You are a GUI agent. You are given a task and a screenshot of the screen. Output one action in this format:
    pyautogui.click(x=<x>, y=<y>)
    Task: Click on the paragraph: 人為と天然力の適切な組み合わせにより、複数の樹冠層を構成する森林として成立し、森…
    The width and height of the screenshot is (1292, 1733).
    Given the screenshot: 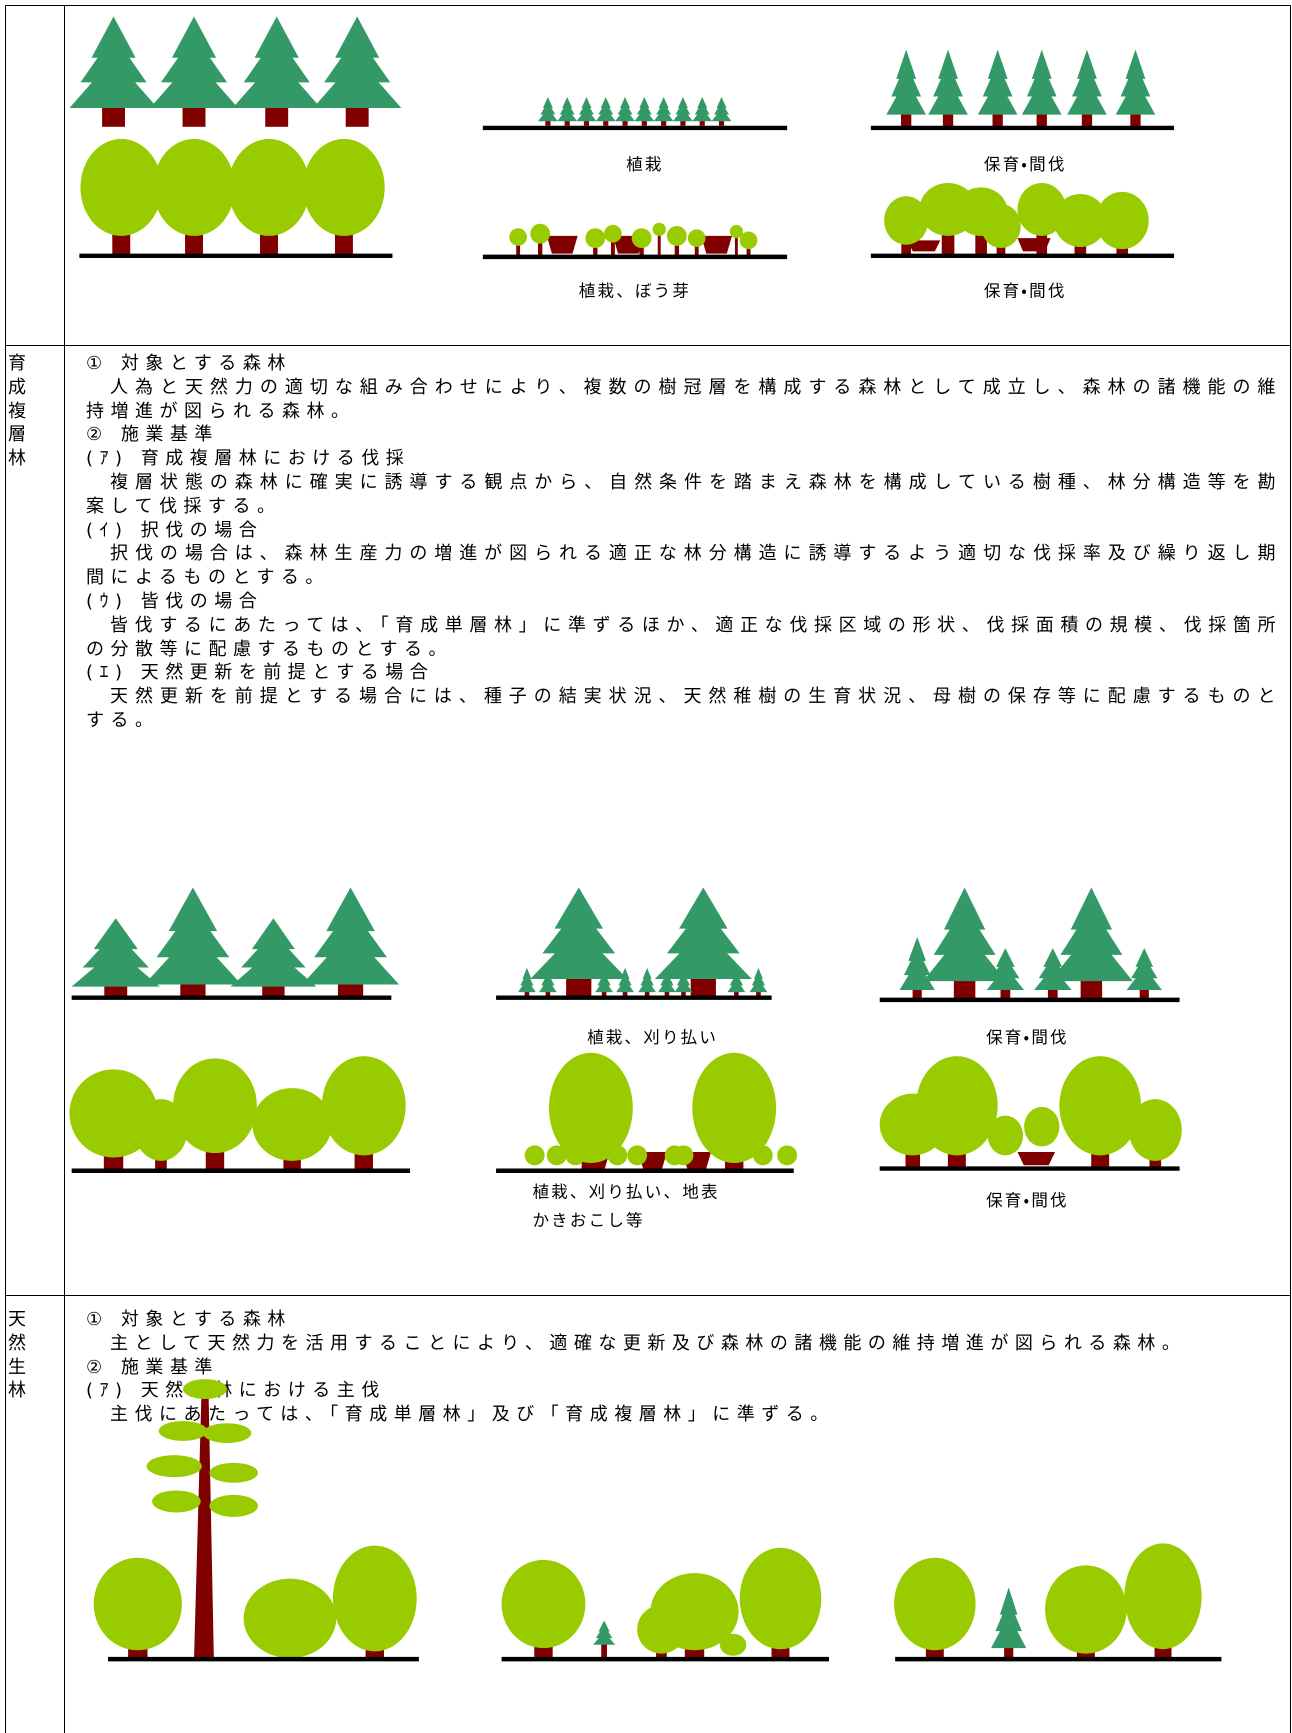 What is the action you would take?
    pyautogui.click(x=684, y=399)
    